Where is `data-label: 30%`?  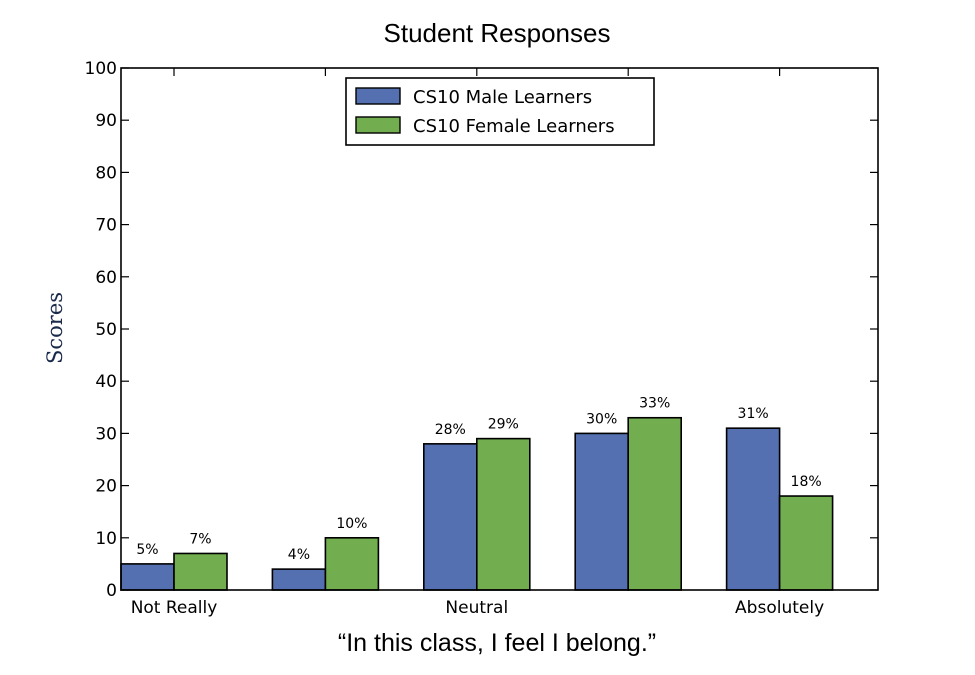 data-label: 30% is located at coordinates (601, 419).